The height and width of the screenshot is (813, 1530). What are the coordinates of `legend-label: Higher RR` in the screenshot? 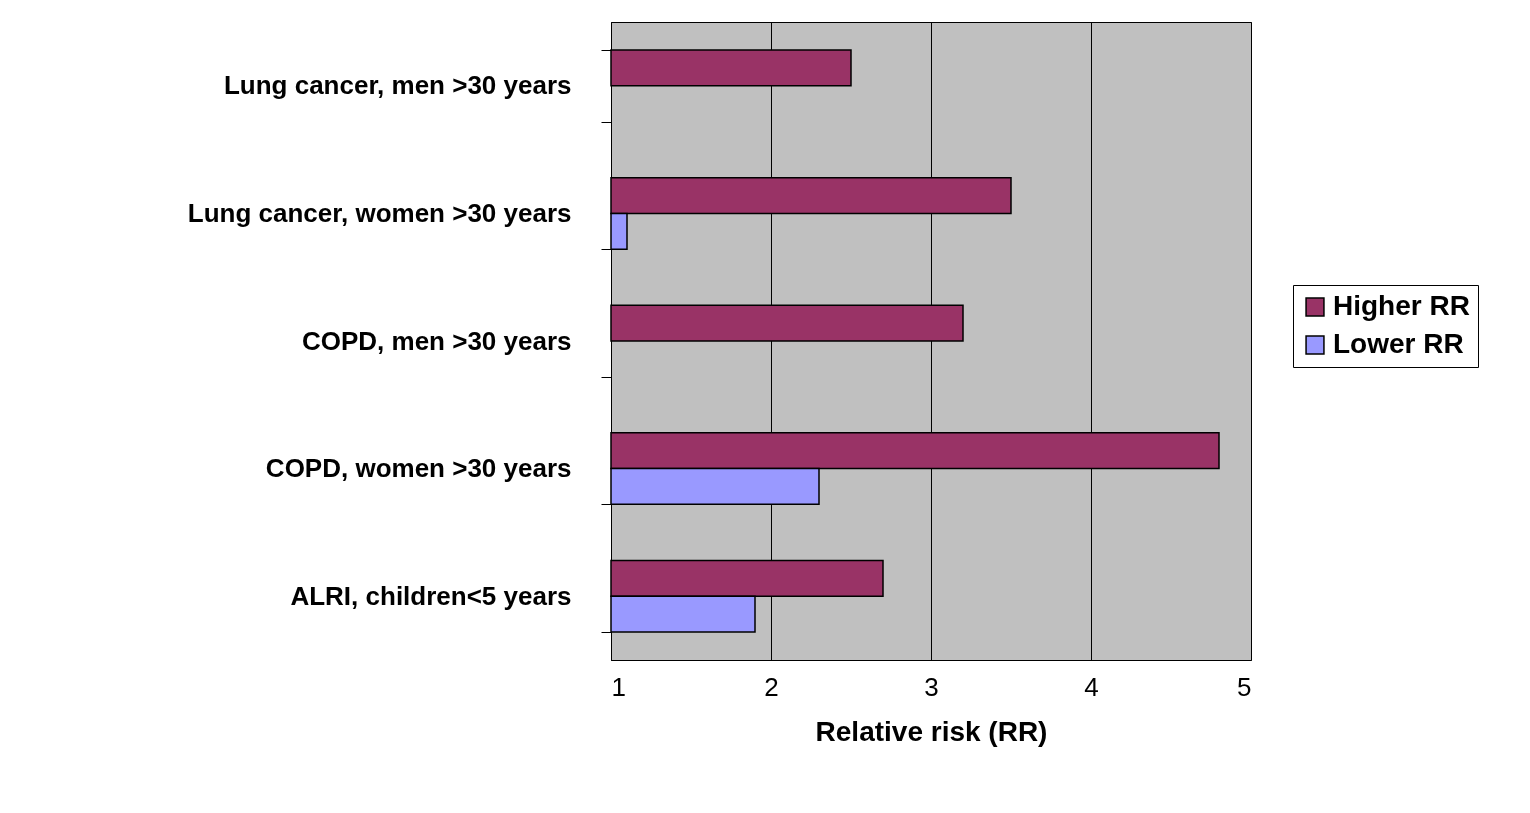 It's located at (1401, 305).